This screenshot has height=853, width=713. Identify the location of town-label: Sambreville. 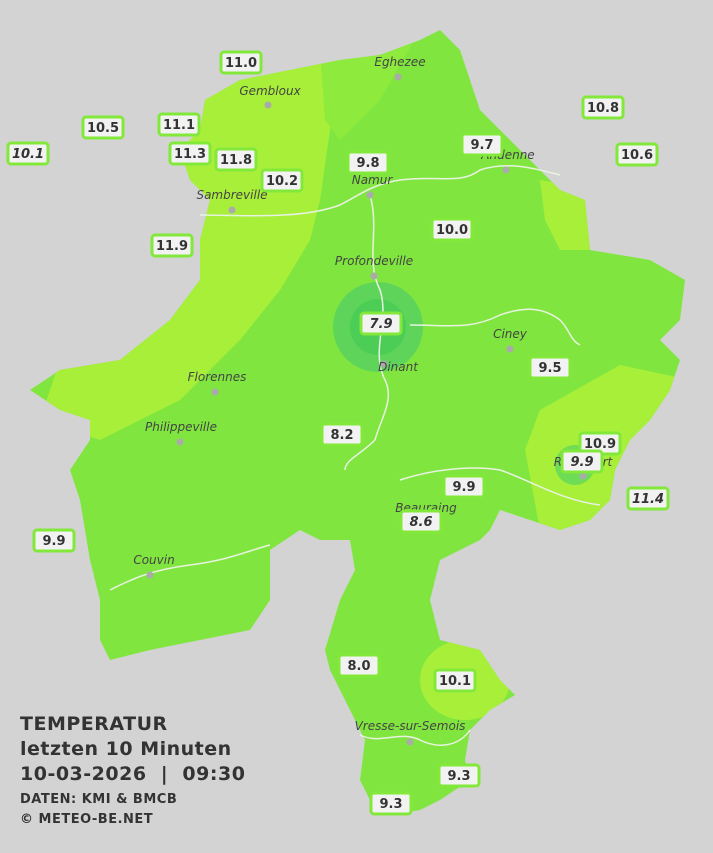
(231, 195).